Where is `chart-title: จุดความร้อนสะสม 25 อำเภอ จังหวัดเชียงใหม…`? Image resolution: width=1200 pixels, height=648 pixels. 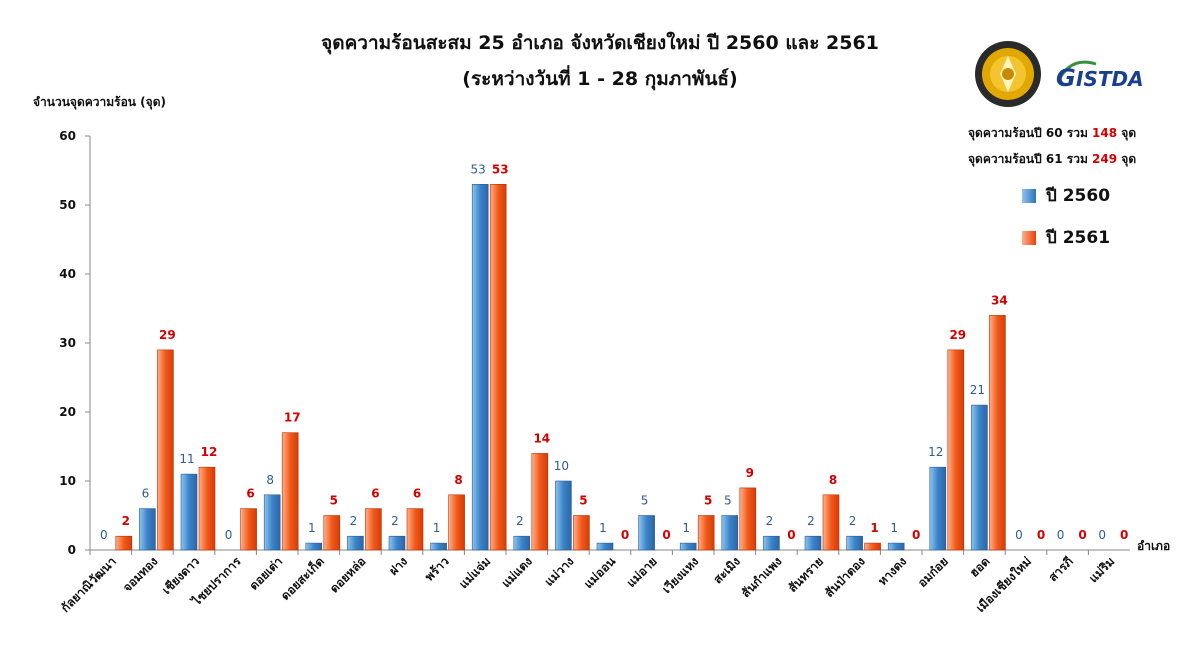
chart-title: จุดความร้อนสะสม 25 อำเภอ จังหวัดเชียงใหม… is located at coordinates (600, 43).